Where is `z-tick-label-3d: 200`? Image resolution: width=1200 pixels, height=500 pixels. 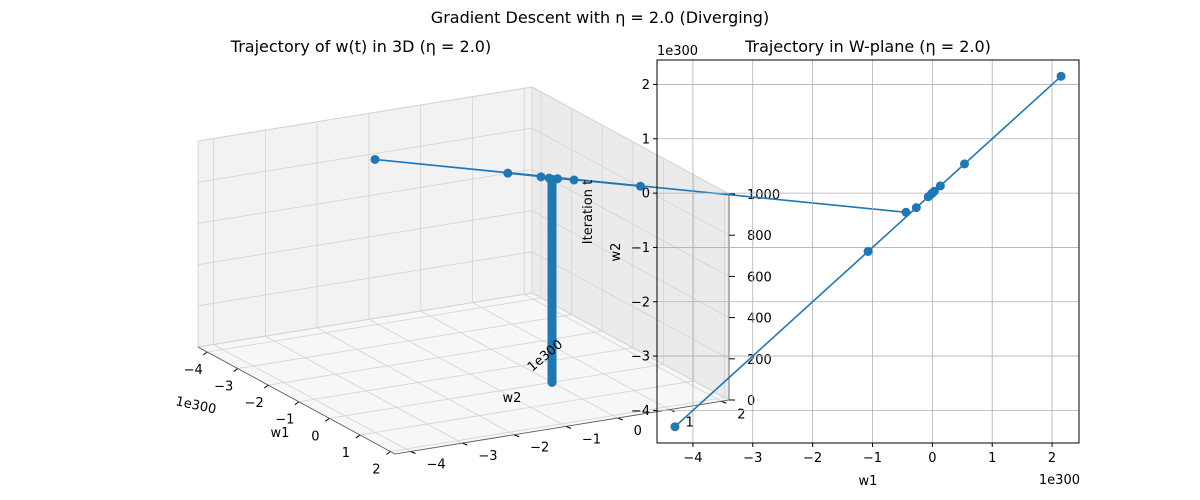
z-tick-label-3d: 200 is located at coordinates (759, 360).